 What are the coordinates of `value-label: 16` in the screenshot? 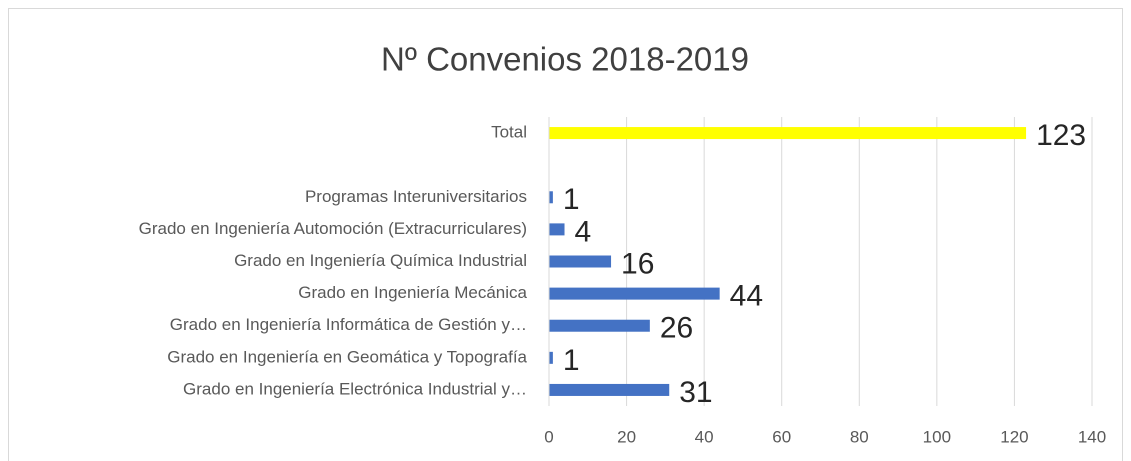 It's located at (637, 263).